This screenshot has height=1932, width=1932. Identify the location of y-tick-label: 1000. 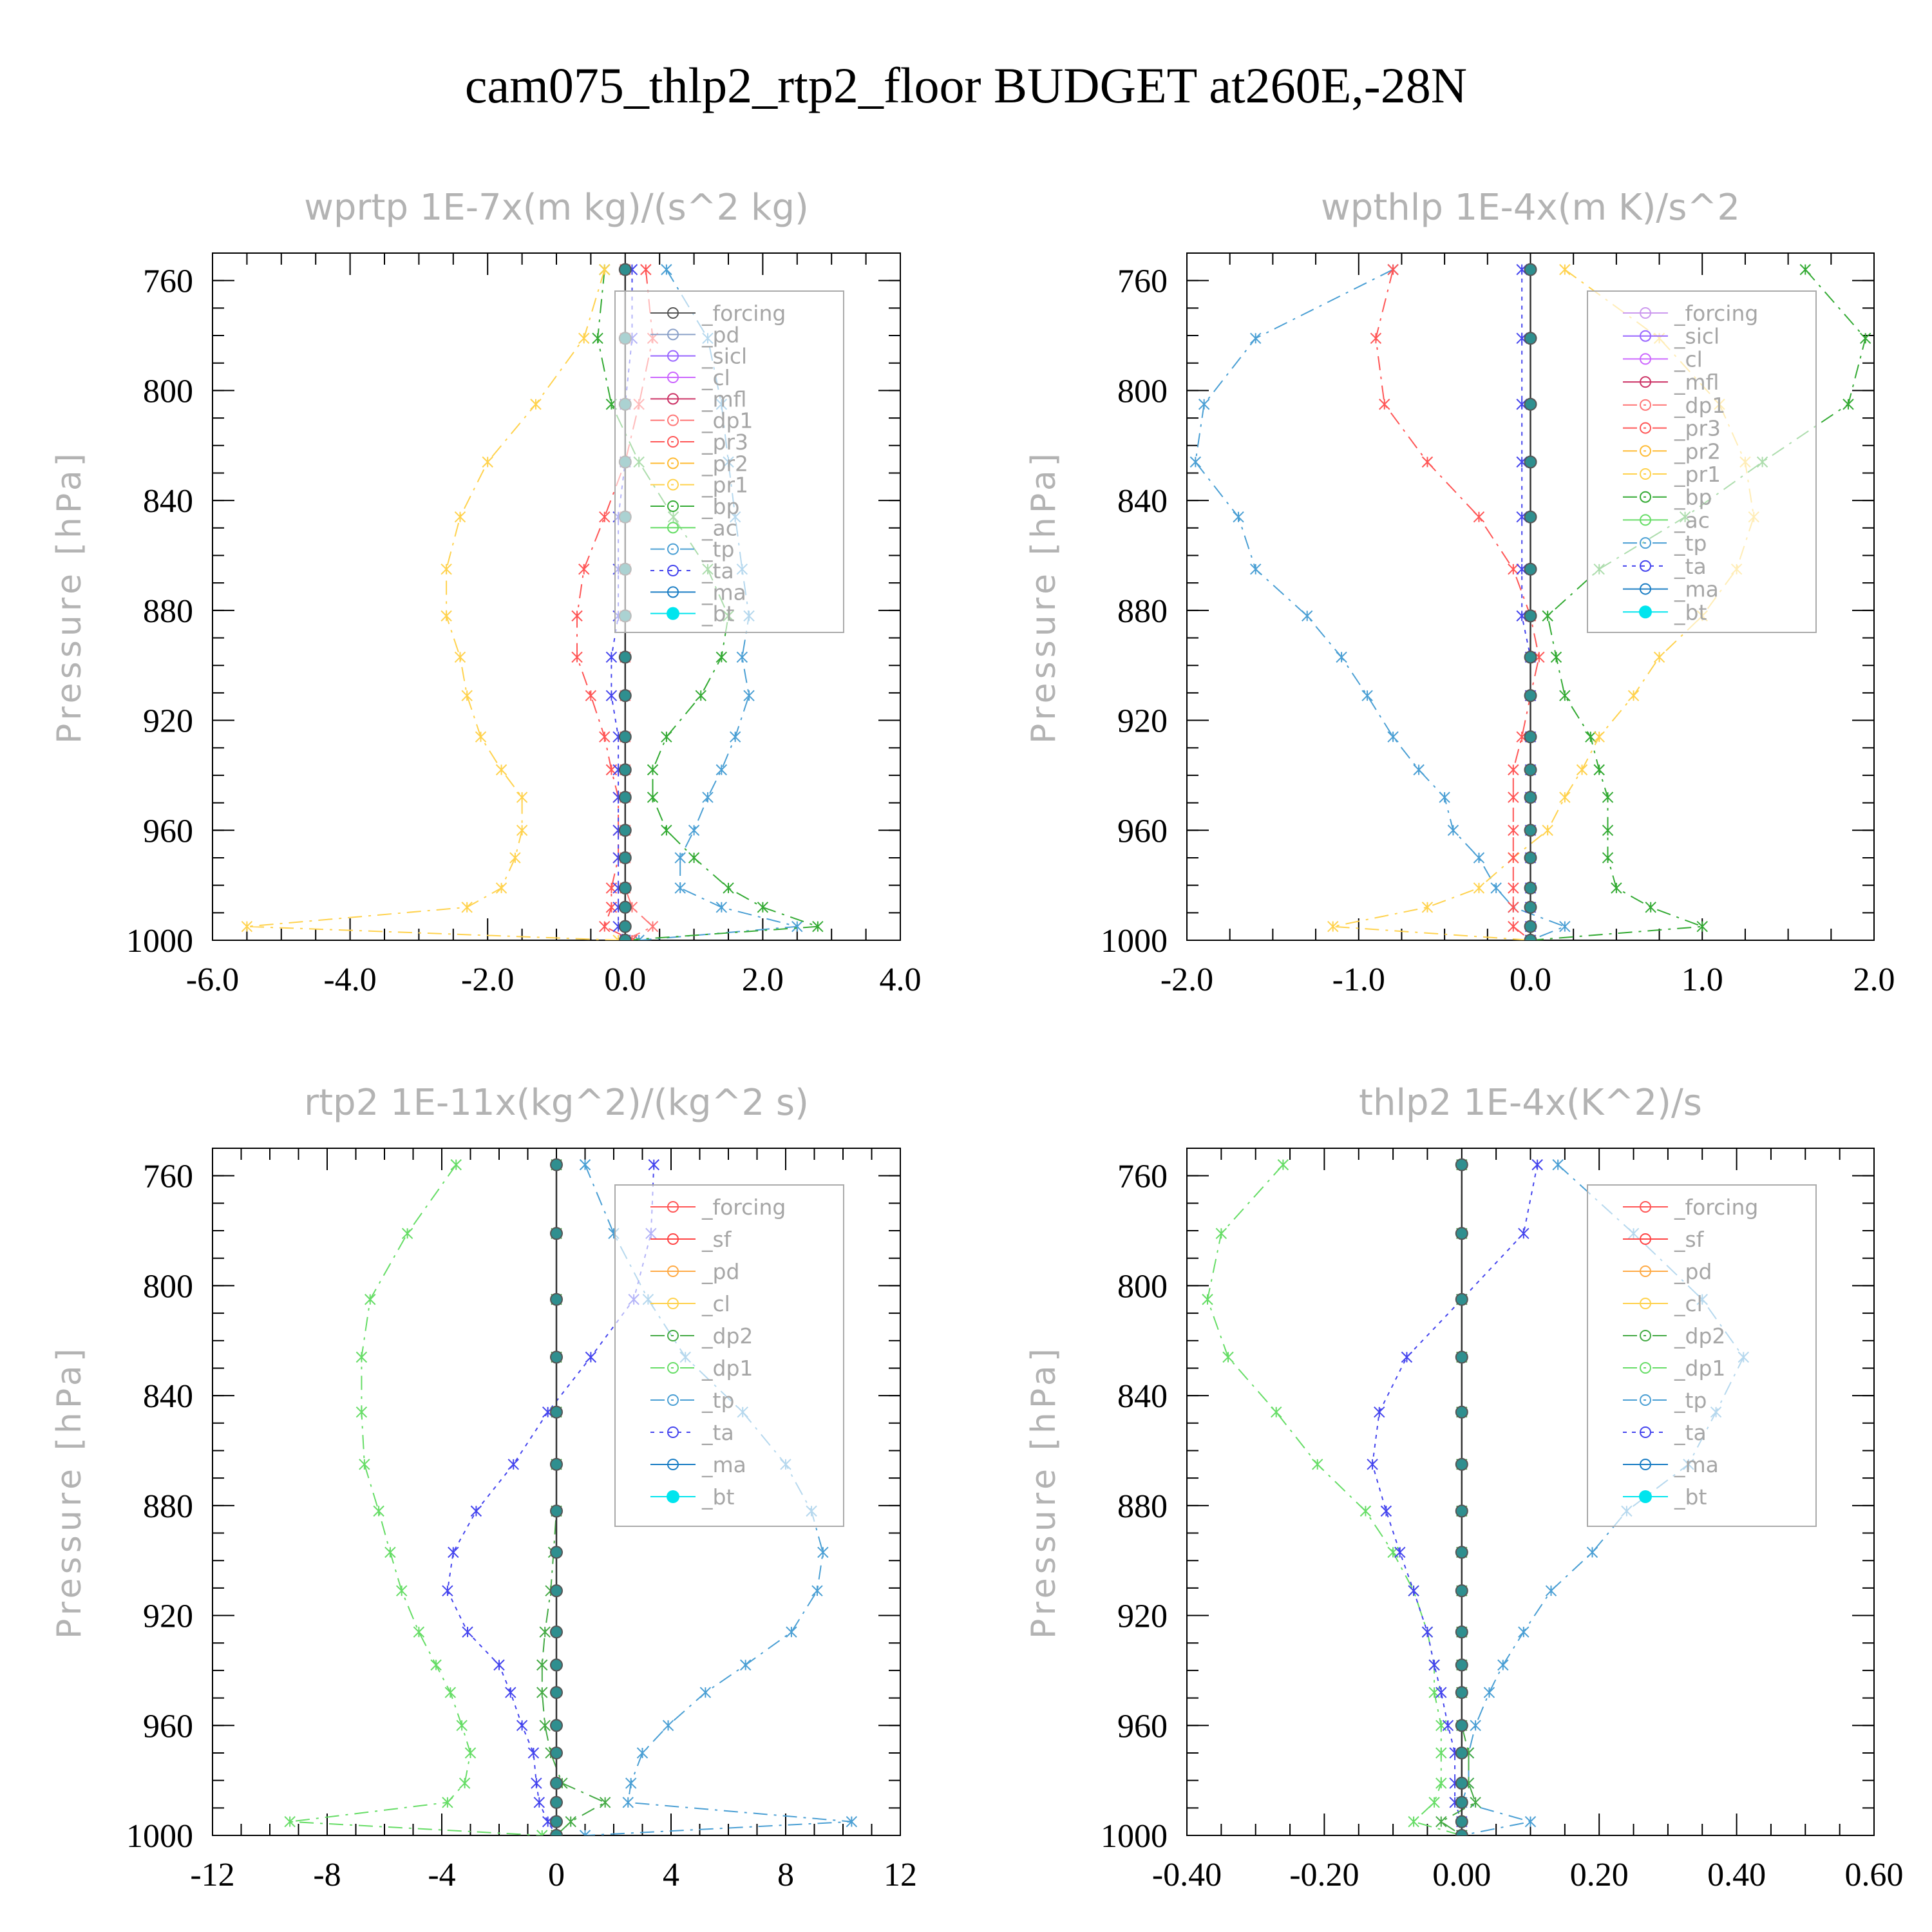
(159, 942).